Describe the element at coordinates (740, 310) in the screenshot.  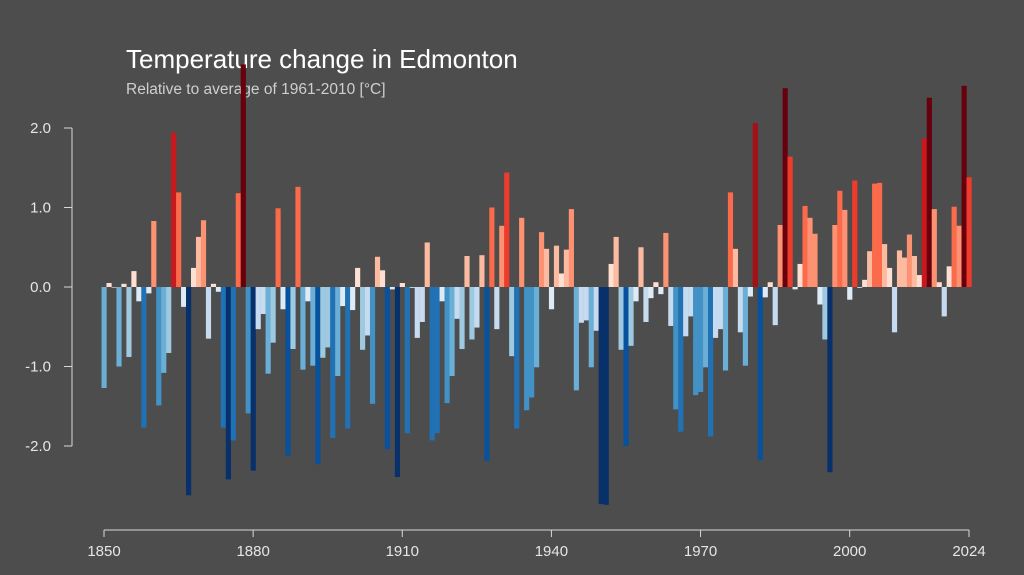
I see `bar-1978` at that location.